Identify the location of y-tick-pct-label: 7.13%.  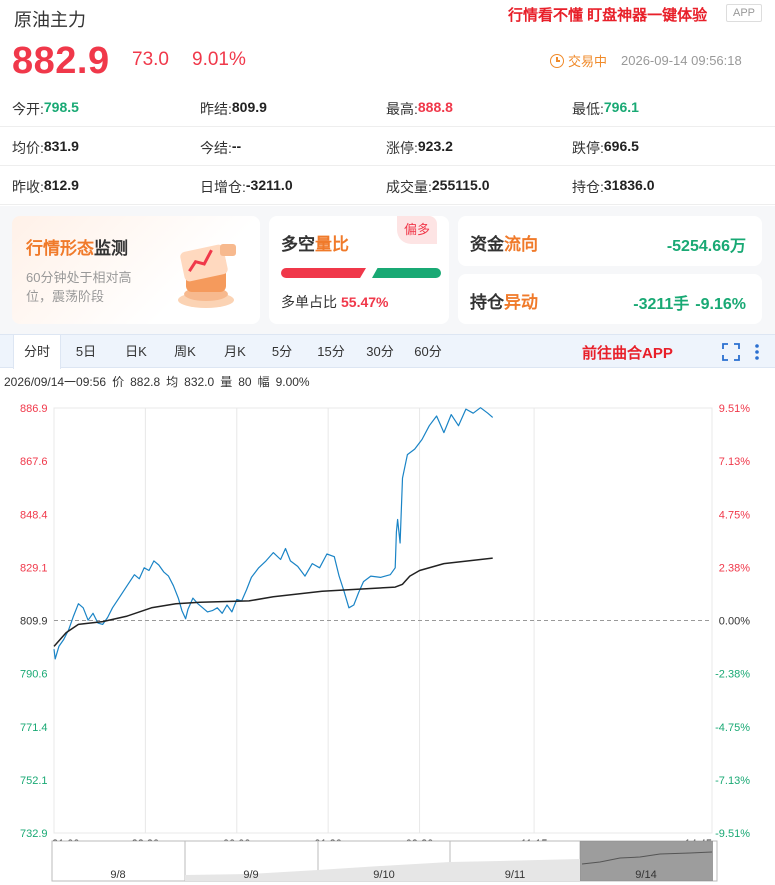
(734, 462).